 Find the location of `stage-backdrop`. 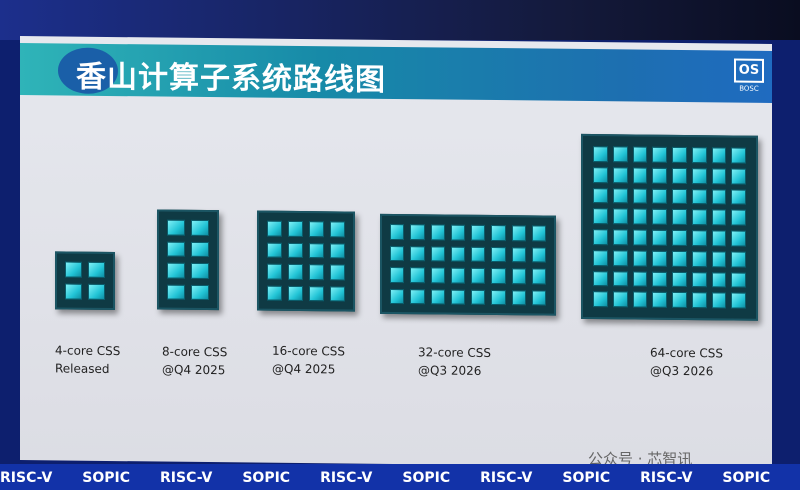

stage-backdrop is located at coordinates (400, 20).